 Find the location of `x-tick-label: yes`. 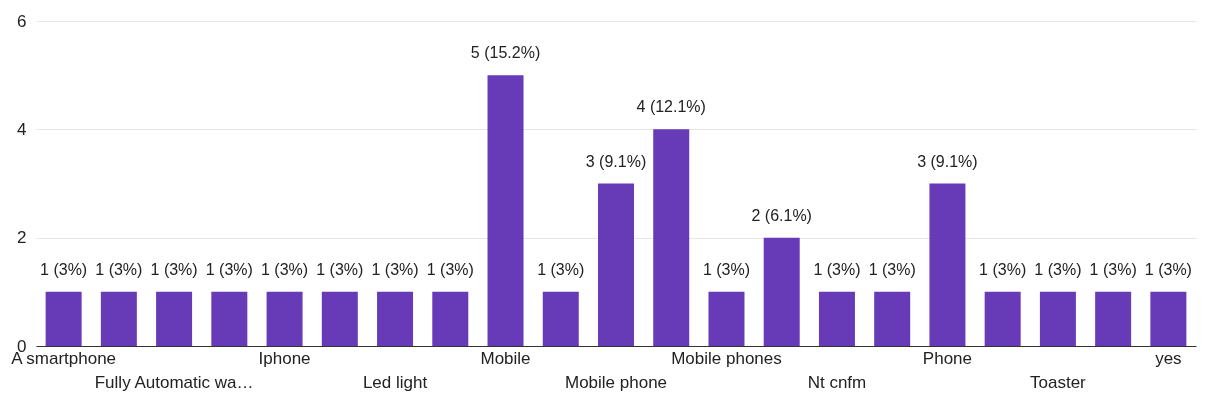

x-tick-label: yes is located at coordinates (1168, 358).